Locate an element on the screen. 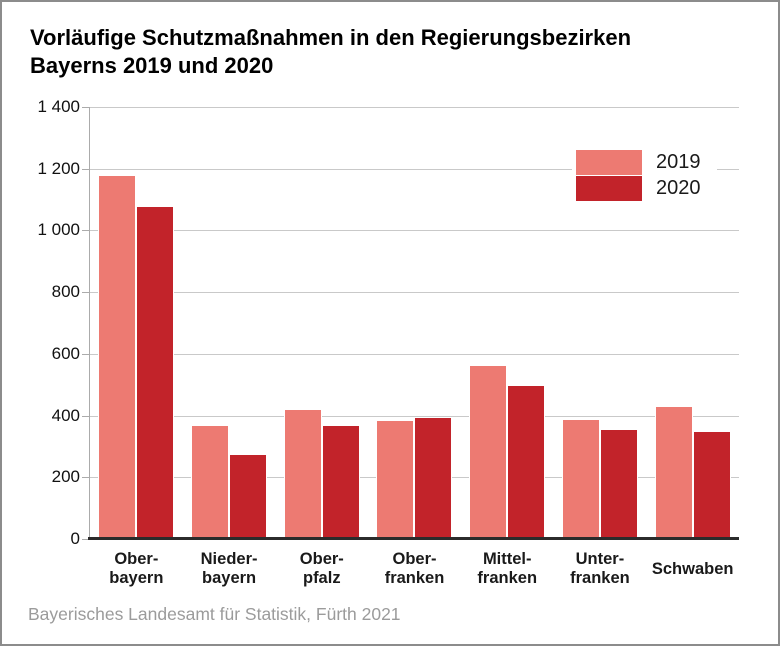 Image resolution: width=780 pixels, height=646 pixels. x-axis-label-mittelfranken: Mittel- franken is located at coordinates (507, 568).